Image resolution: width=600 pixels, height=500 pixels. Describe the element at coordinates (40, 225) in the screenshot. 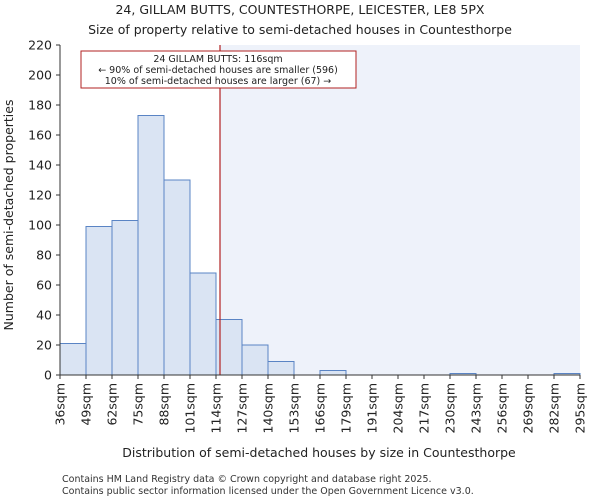

I see `y-tick-label: 100` at that location.